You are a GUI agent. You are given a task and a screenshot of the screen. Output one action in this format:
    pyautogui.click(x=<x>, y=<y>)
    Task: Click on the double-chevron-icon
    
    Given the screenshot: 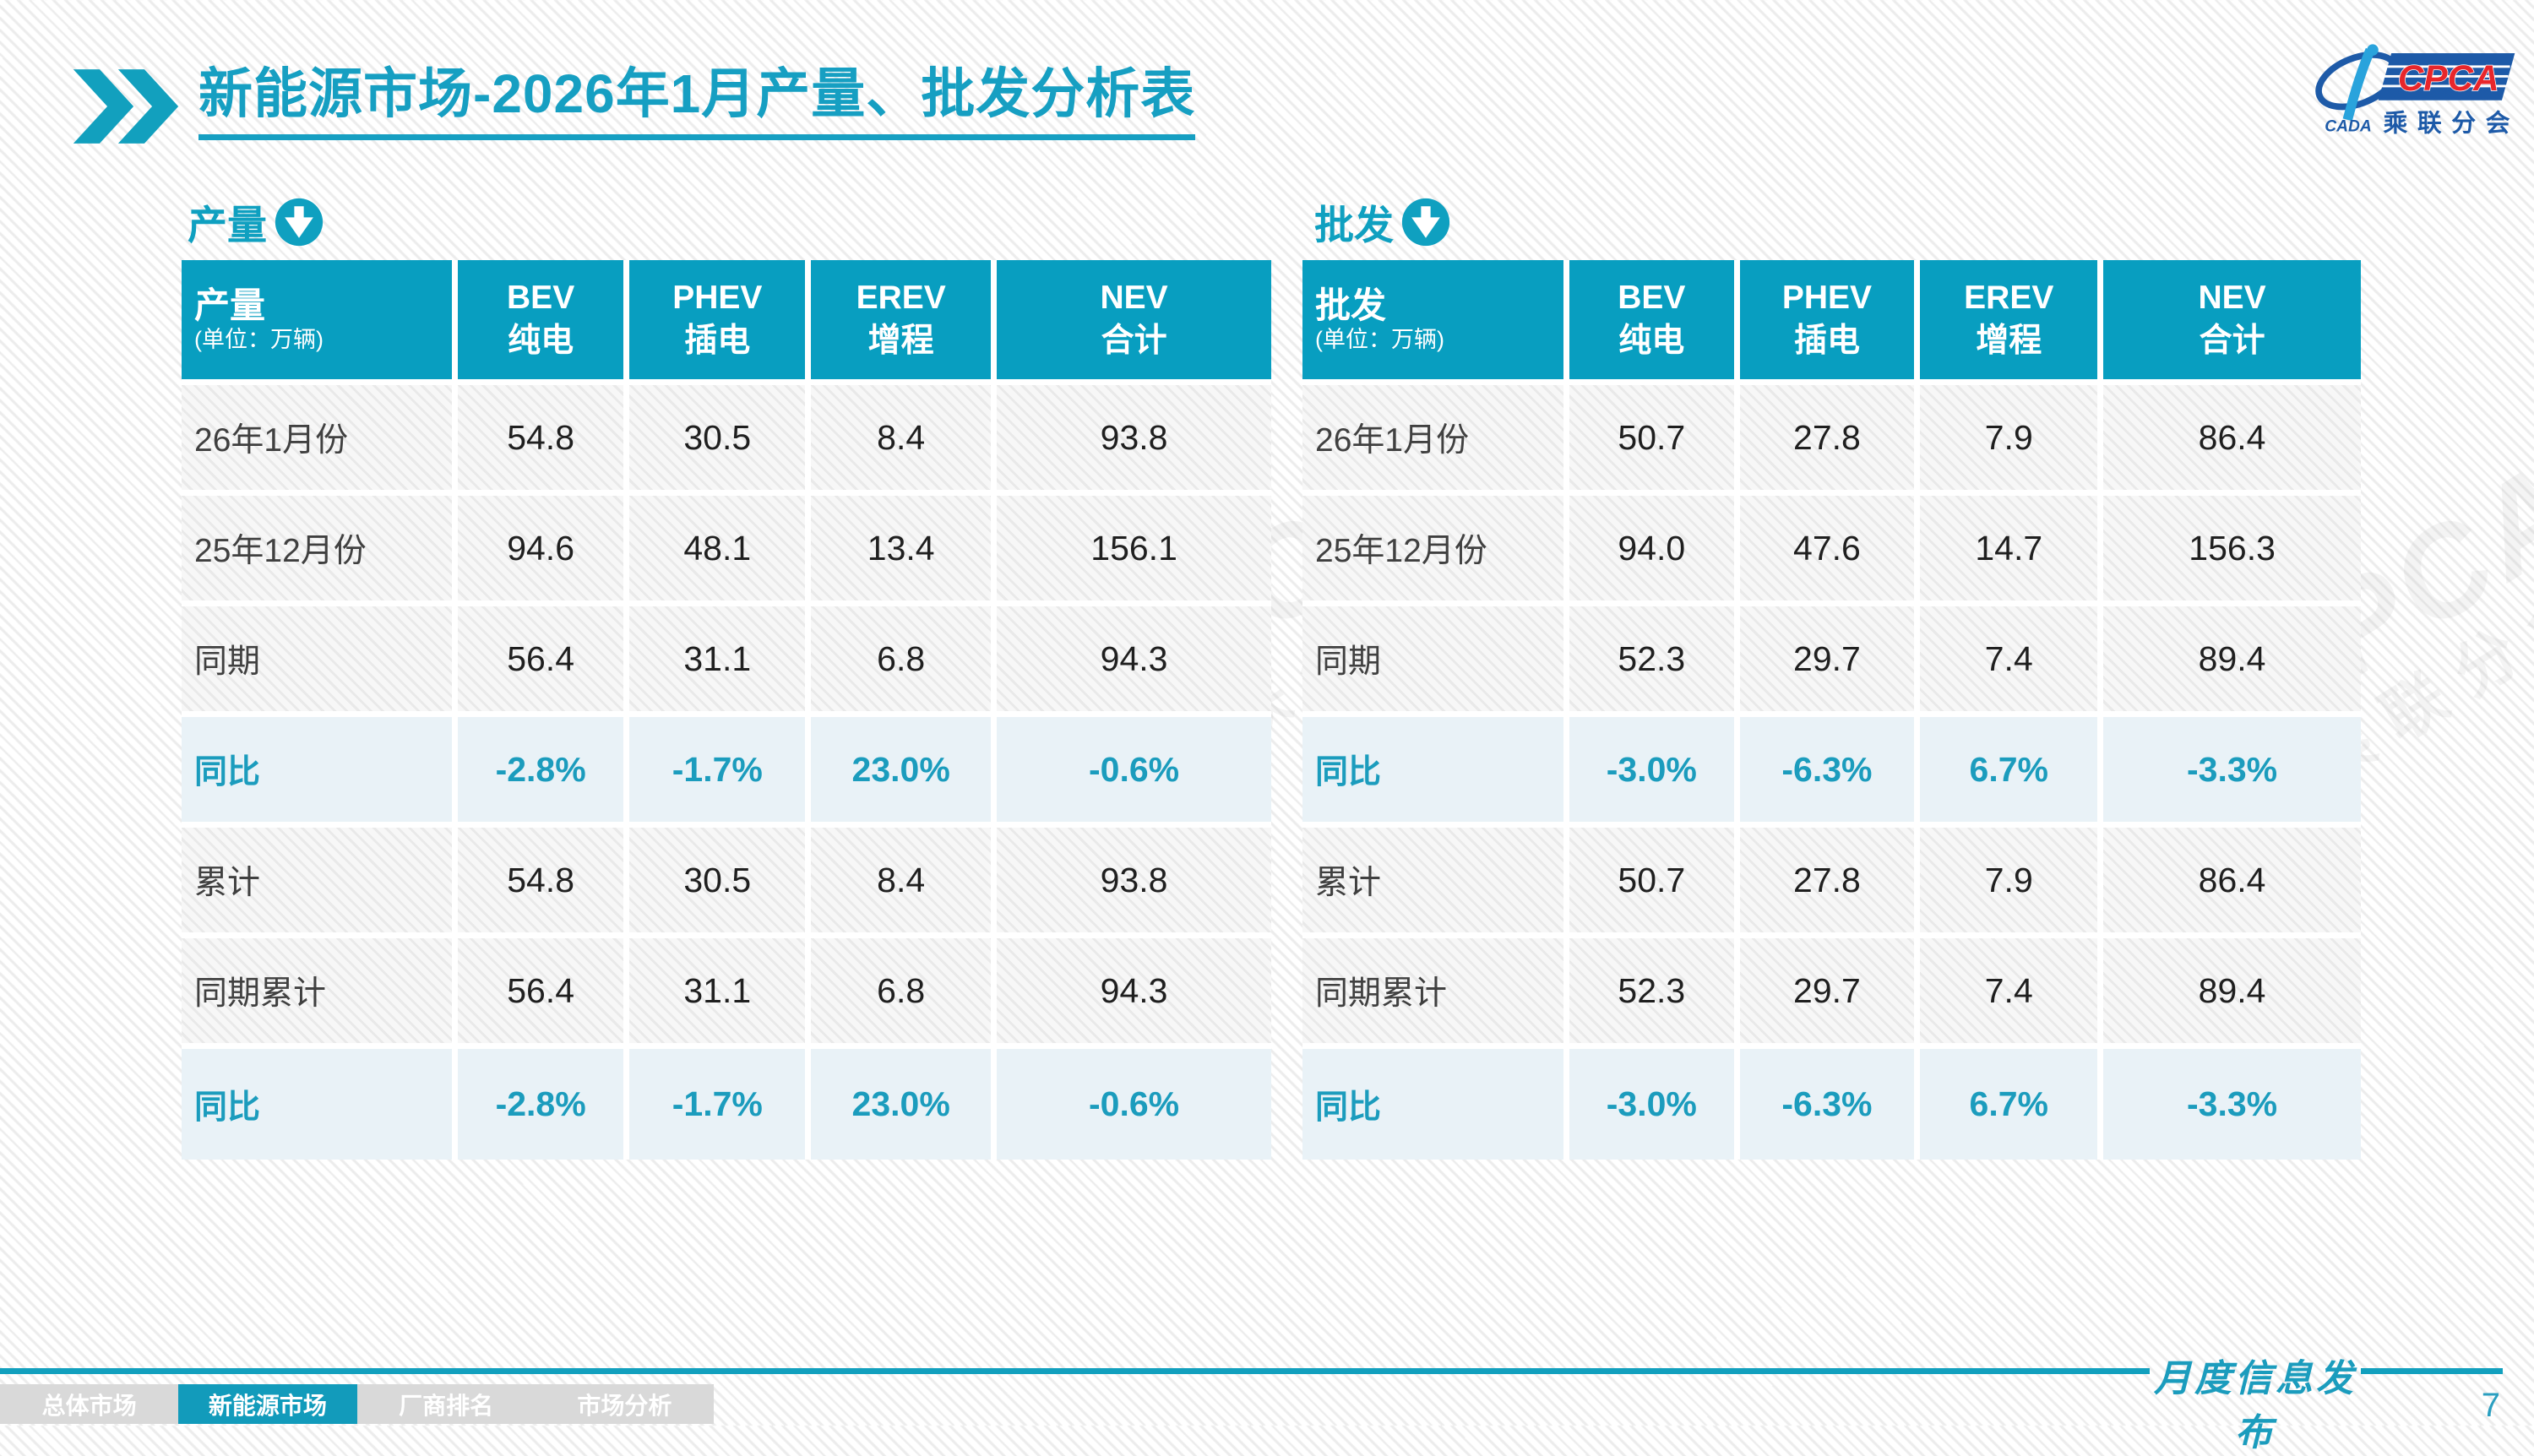 What is the action you would take?
    pyautogui.click(x=126, y=107)
    